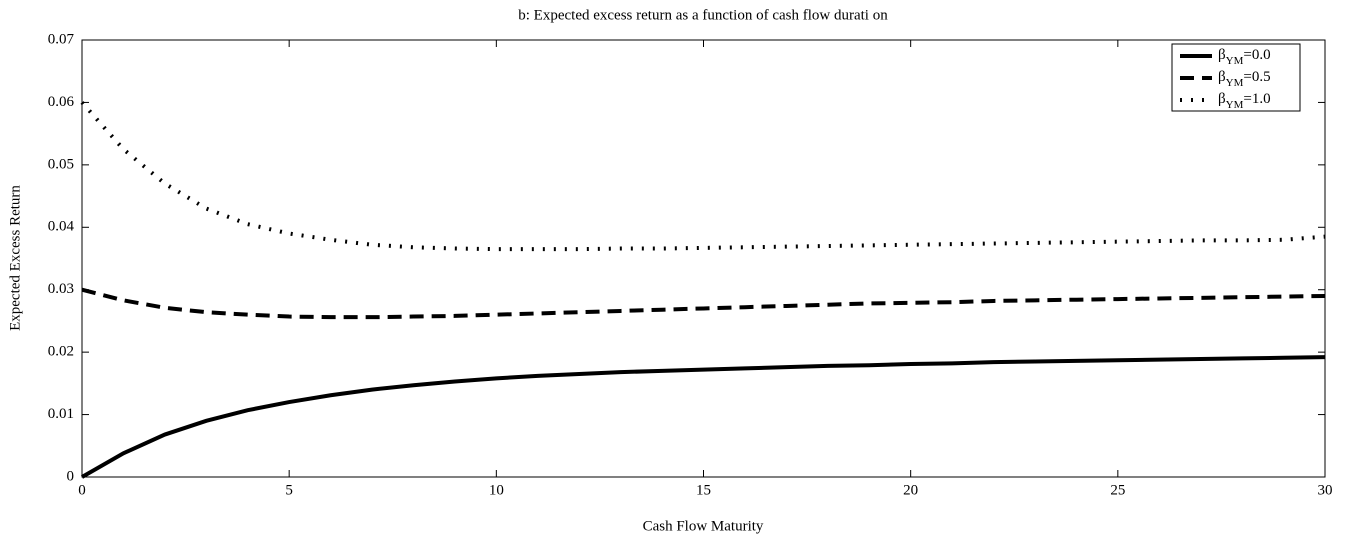  What do you see at coordinates (61, 39) in the screenshot?
I see `y-tick-label: 0.07` at bounding box center [61, 39].